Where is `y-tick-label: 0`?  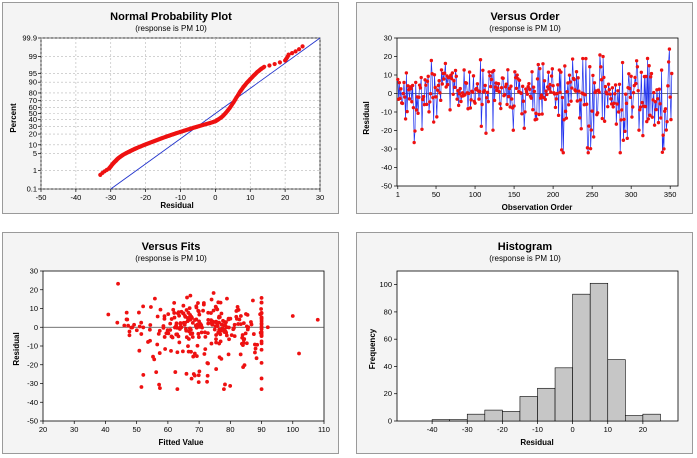
y-tick-label: 0 is located at coordinates (390, 421).